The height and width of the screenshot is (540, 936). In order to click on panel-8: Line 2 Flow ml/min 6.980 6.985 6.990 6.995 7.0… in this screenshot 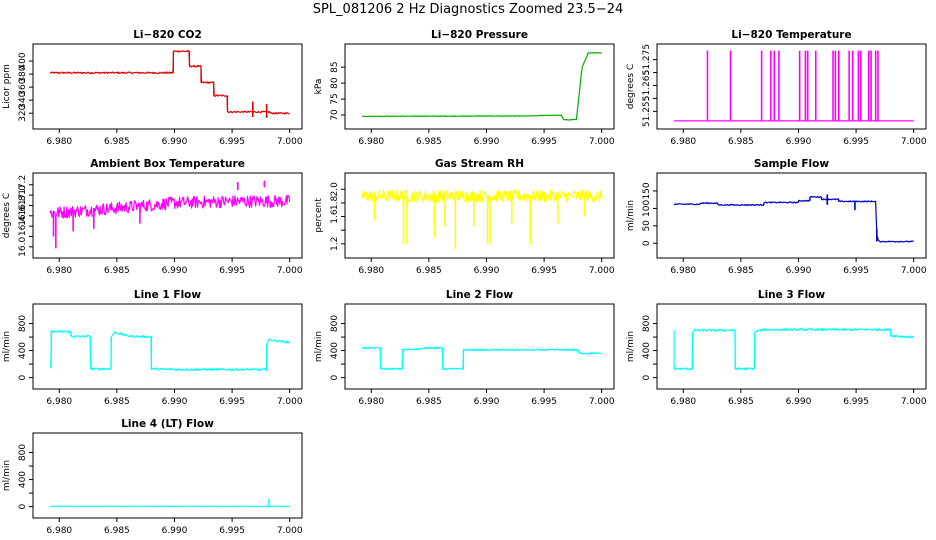, I will do `click(464, 348)`.